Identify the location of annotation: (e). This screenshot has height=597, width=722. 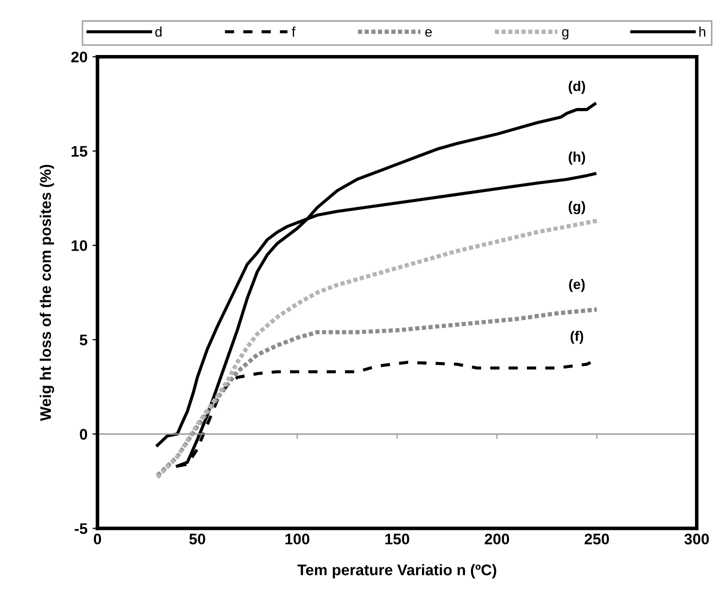
(577, 285).